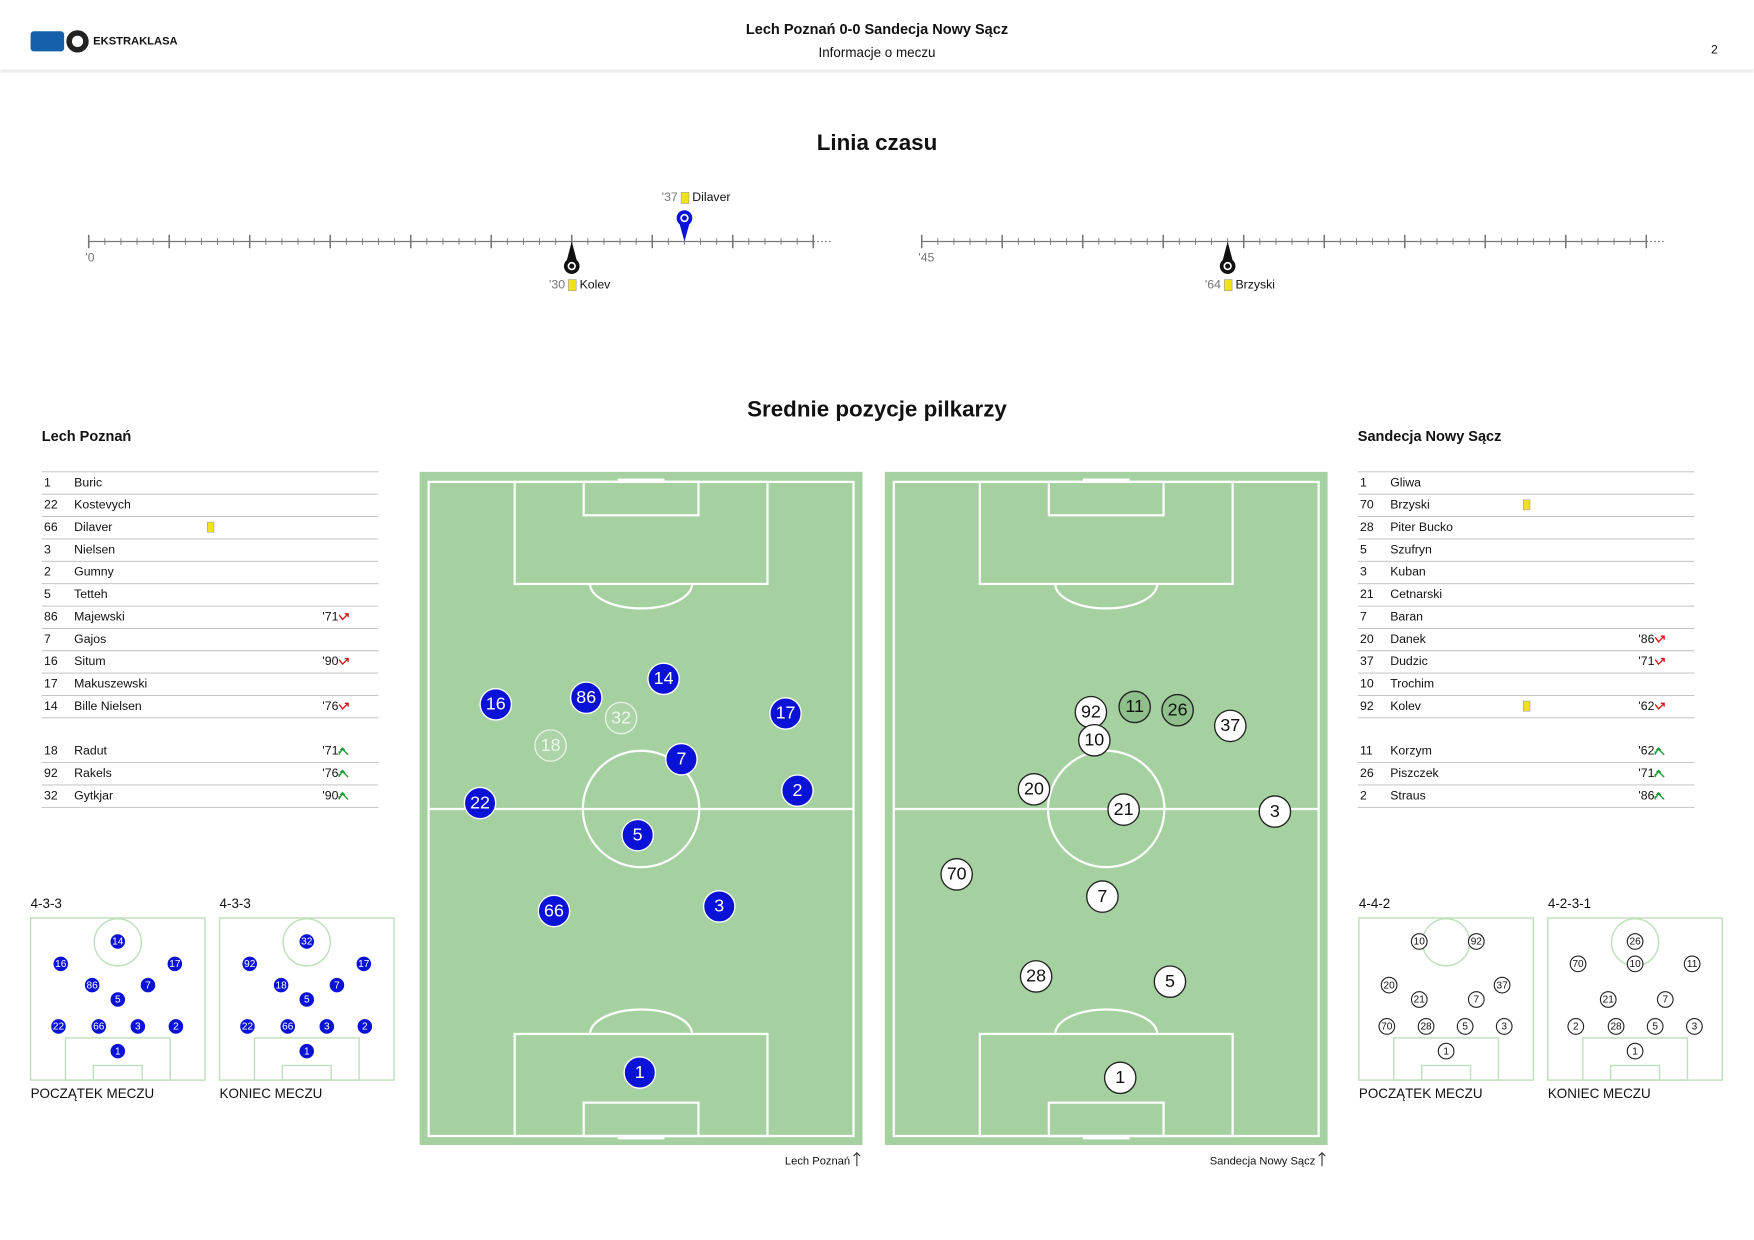  What do you see at coordinates (51, 505) in the screenshot?
I see `shirt-number: 22` at bounding box center [51, 505].